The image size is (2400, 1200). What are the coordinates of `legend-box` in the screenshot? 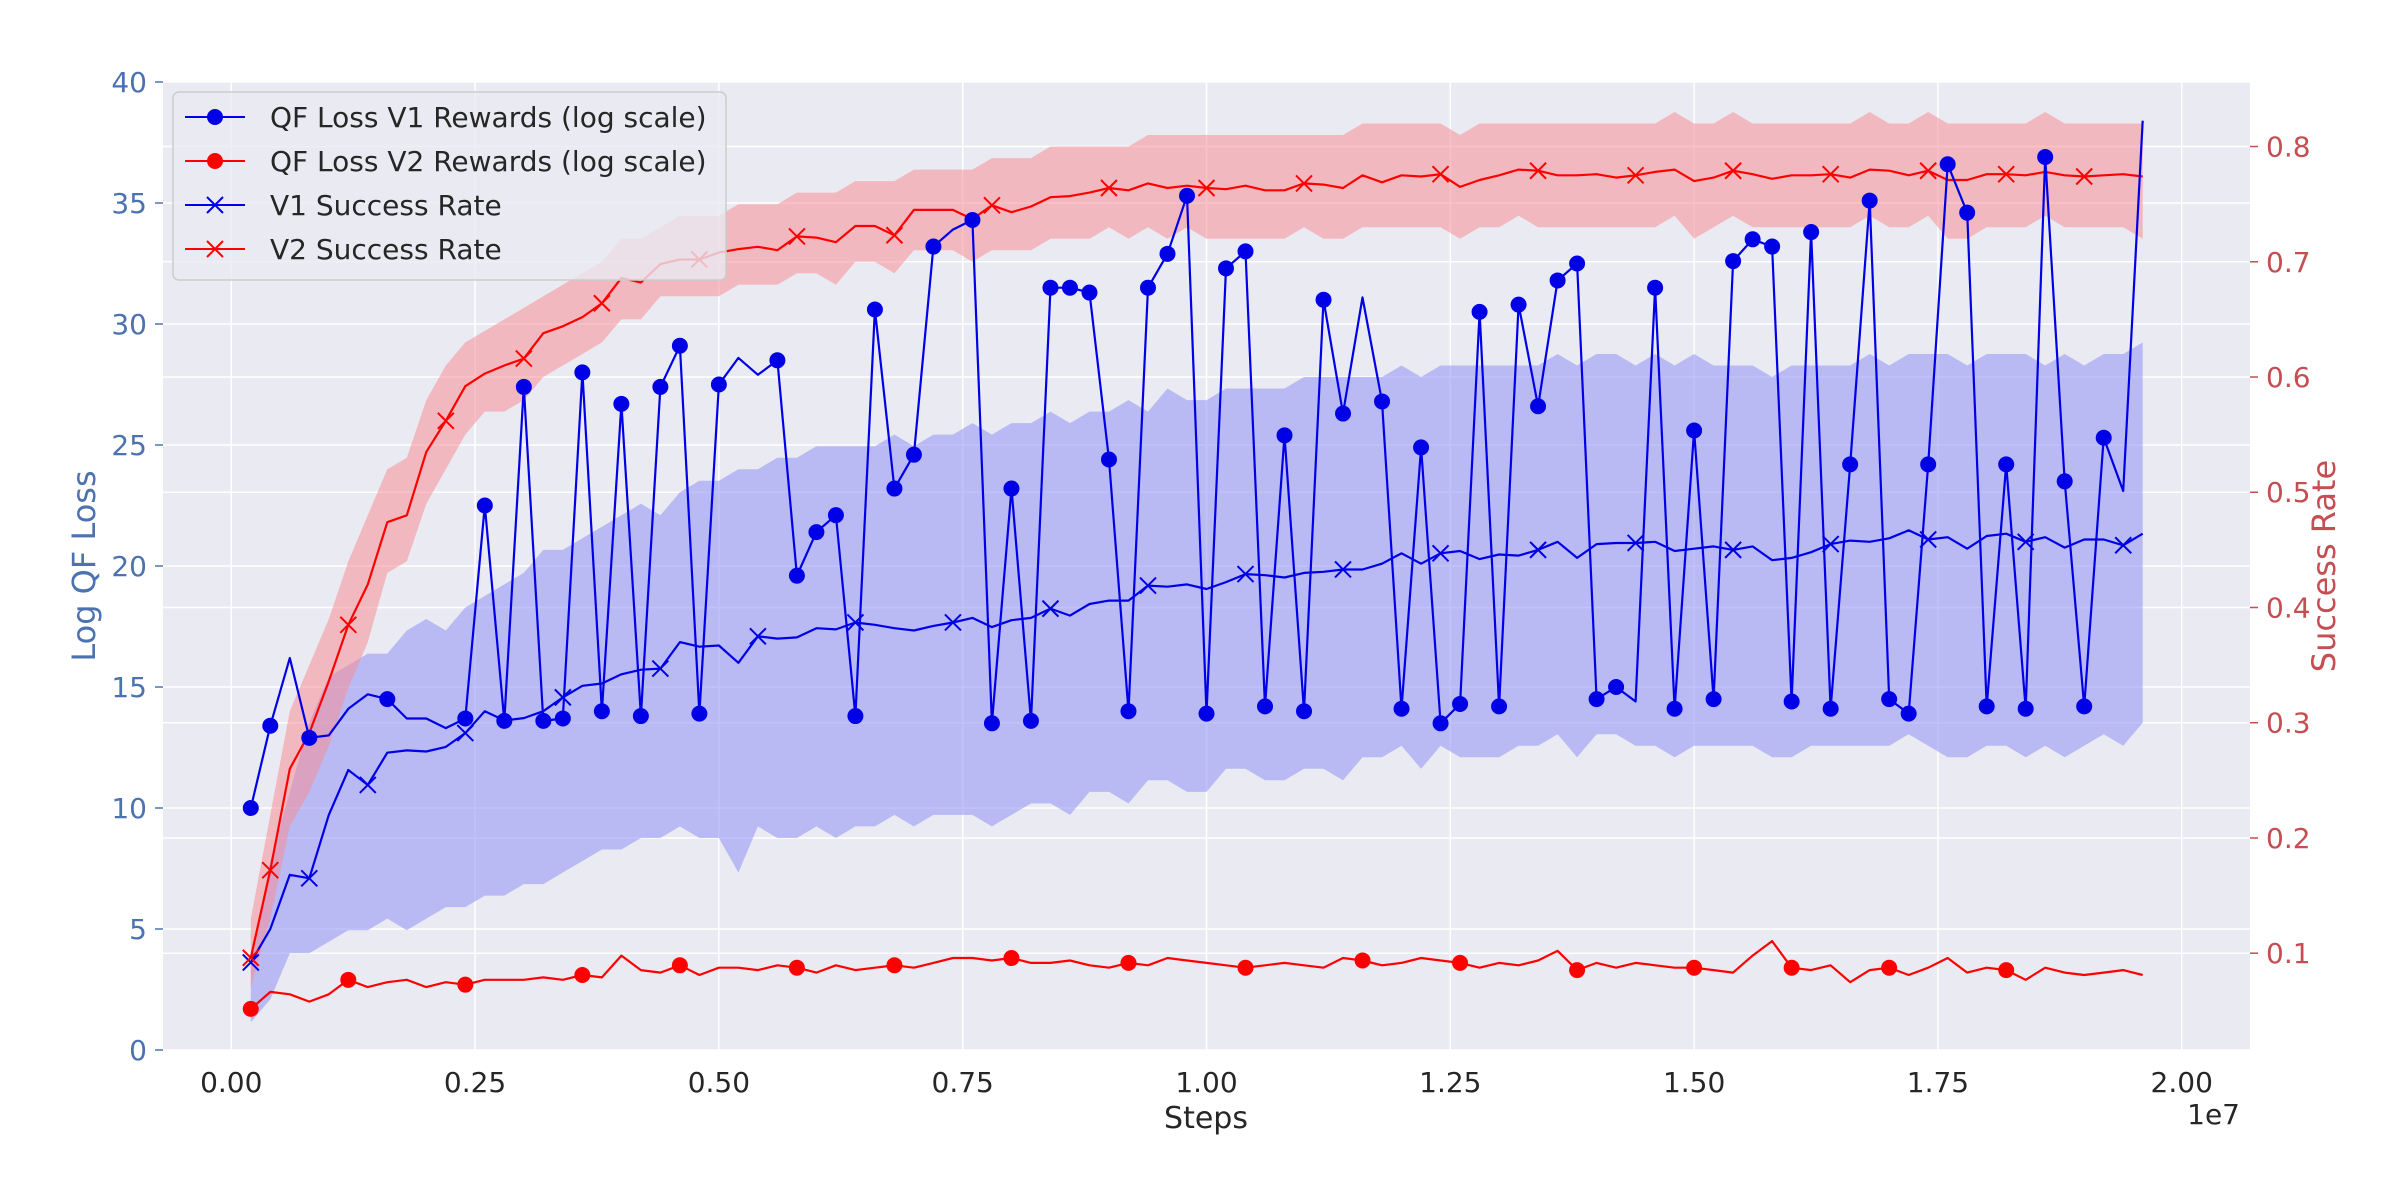 It's located at (449, 186).